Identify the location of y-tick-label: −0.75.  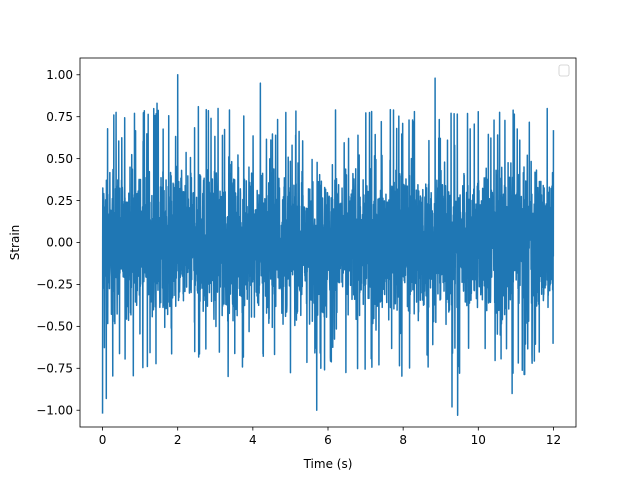
(54, 368).